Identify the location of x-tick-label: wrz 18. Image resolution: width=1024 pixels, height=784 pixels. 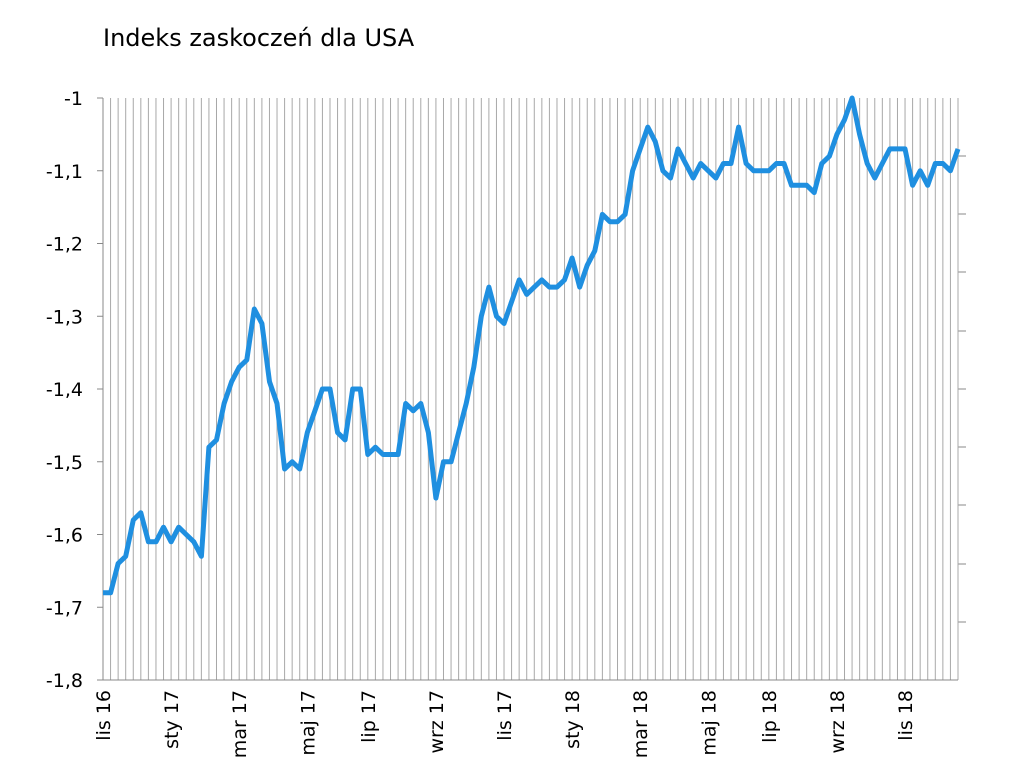
(838, 722).